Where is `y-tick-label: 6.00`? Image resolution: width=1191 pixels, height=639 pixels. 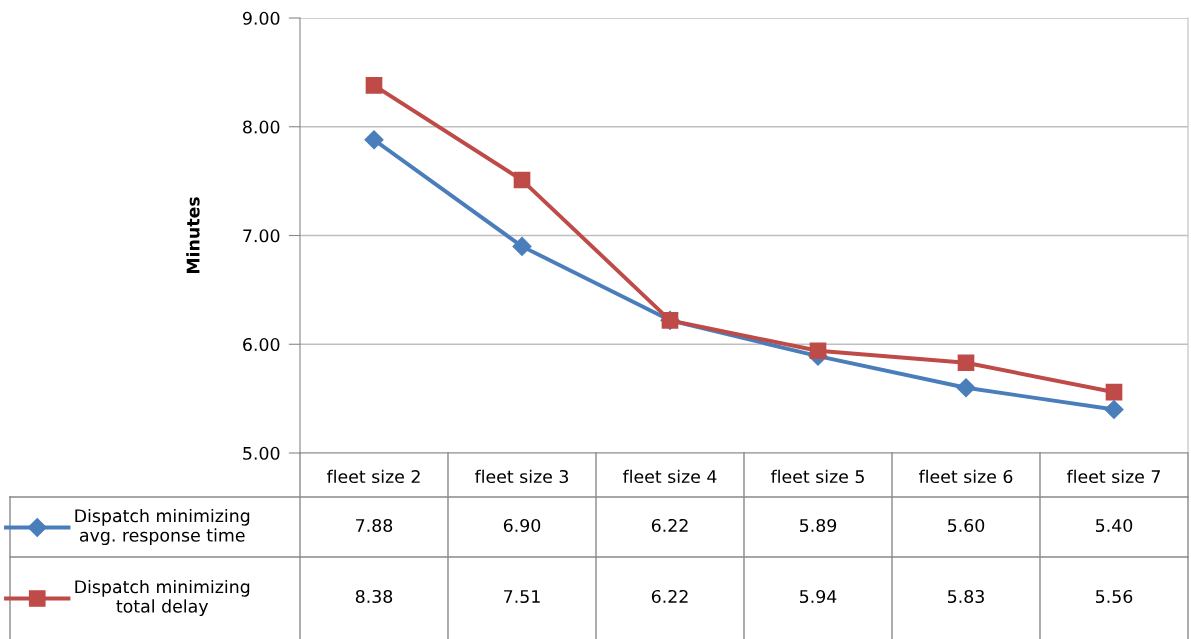
y-tick-label: 6.00 is located at coordinates (261, 344).